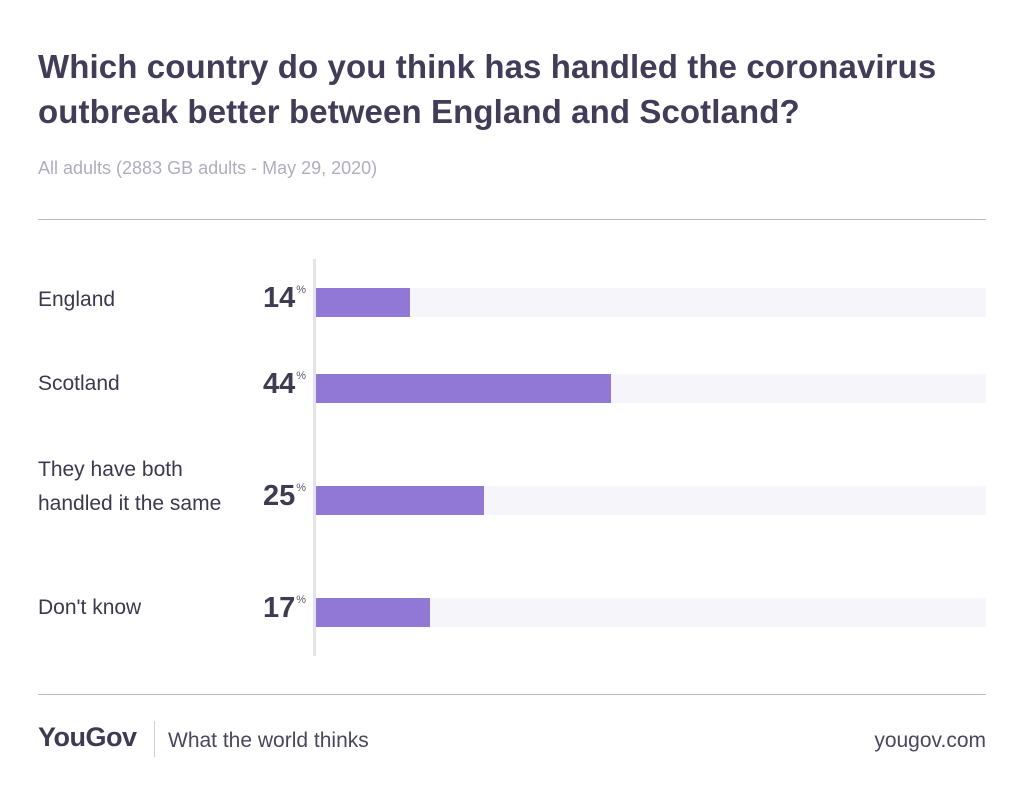 The width and height of the screenshot is (1024, 795). What do you see at coordinates (79, 383) in the screenshot?
I see `category-label: Scotland` at bounding box center [79, 383].